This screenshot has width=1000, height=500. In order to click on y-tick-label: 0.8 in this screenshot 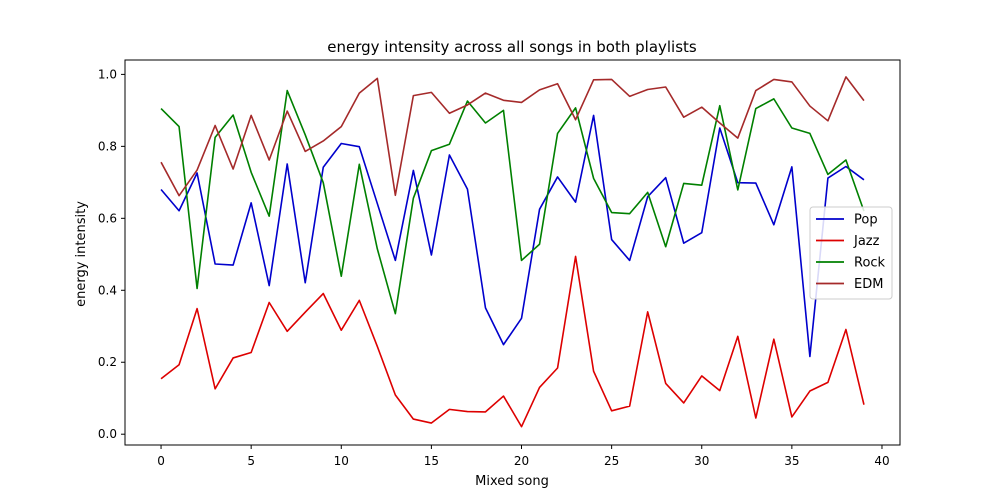, I will do `click(107, 146)`.